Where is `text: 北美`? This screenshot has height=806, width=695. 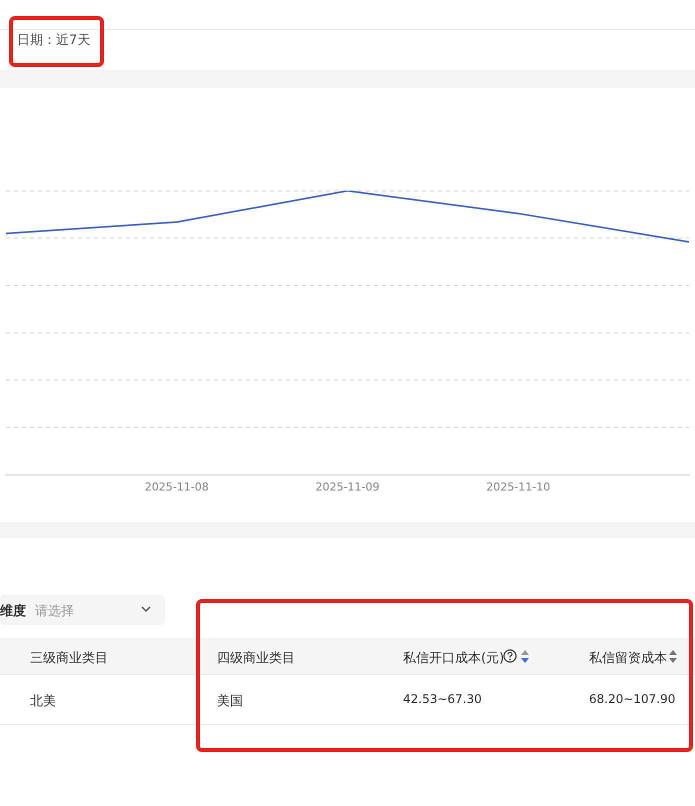
text: 北美 is located at coordinates (43, 701).